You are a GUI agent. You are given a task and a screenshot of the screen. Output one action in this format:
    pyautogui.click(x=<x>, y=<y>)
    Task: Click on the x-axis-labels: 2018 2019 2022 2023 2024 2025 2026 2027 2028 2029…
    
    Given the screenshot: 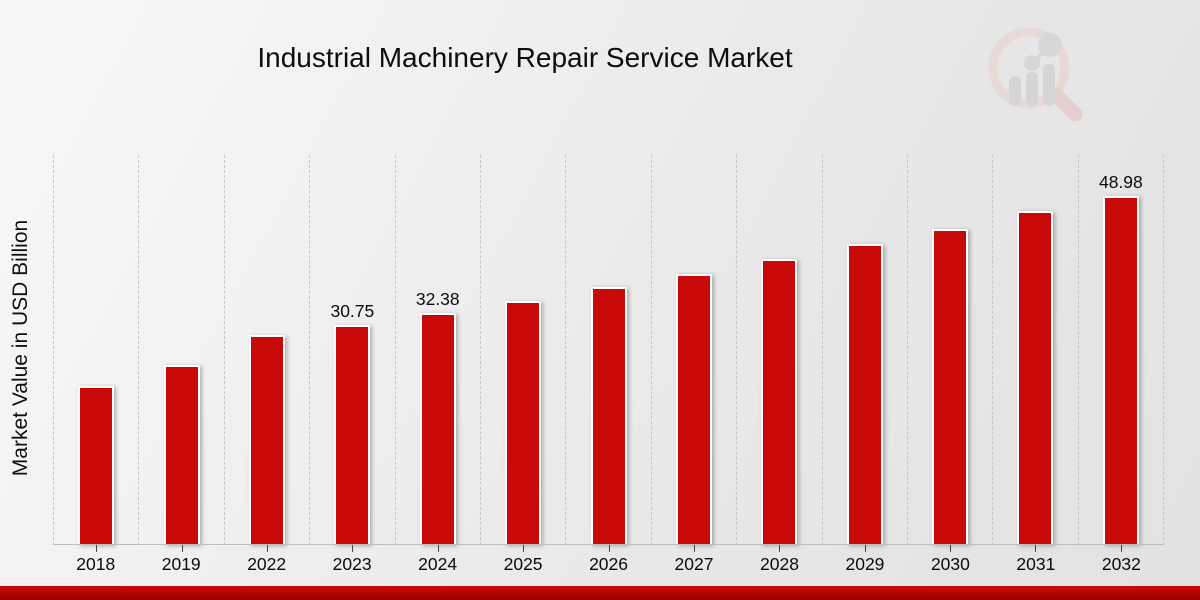 What is the action you would take?
    pyautogui.click(x=608, y=566)
    